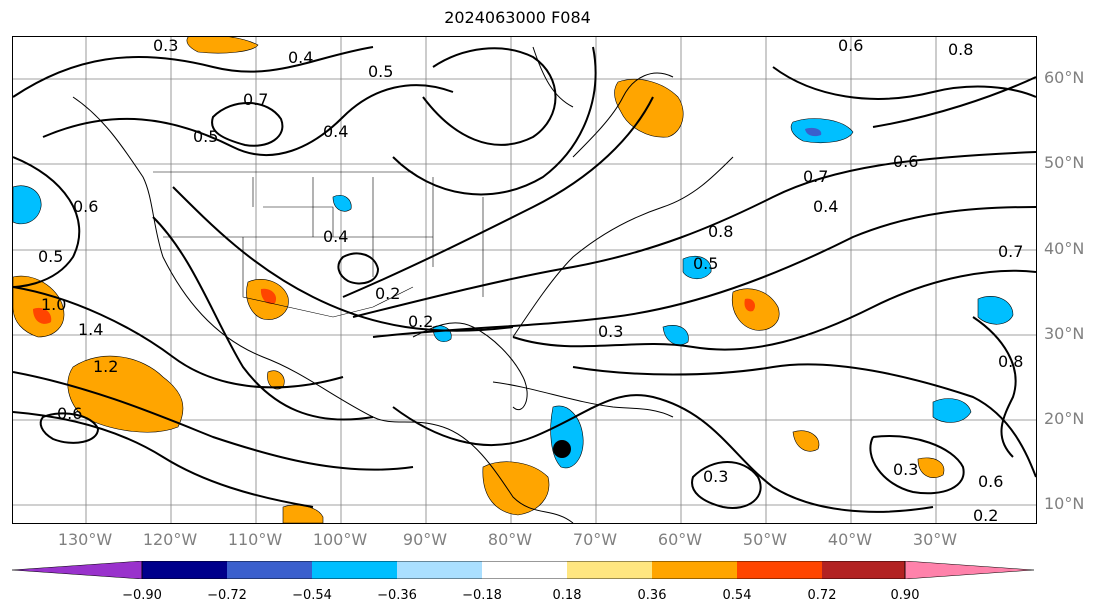 Image resolution: width=1105 pixels, height=615 pixels. I want to click on lat-label-40n: 40°N, so click(1064, 248).